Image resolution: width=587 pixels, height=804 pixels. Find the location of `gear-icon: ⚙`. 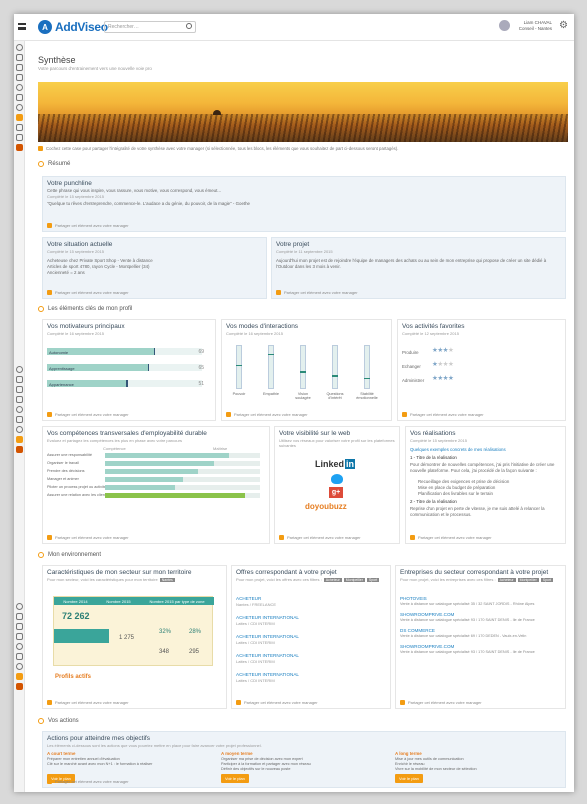

gear-icon: ⚙ is located at coordinates (563, 25).